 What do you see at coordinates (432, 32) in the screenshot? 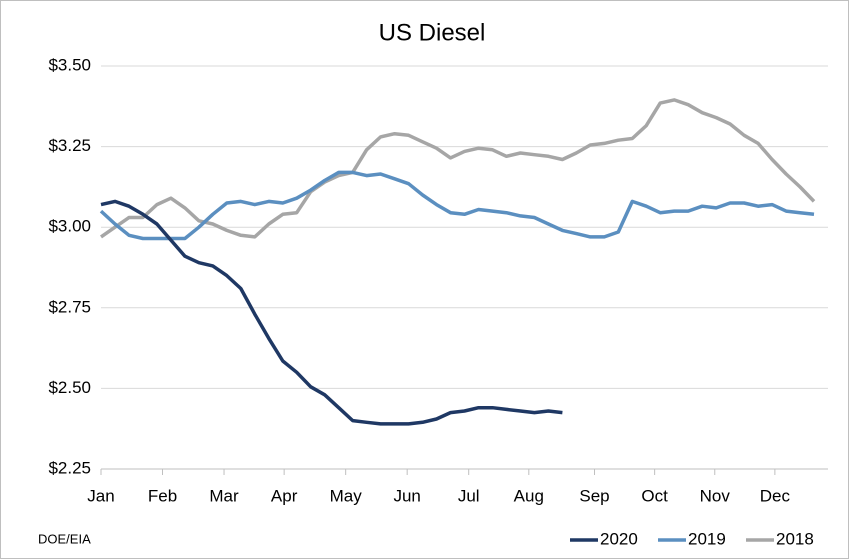
I see `chart-title: US Diesel` at bounding box center [432, 32].